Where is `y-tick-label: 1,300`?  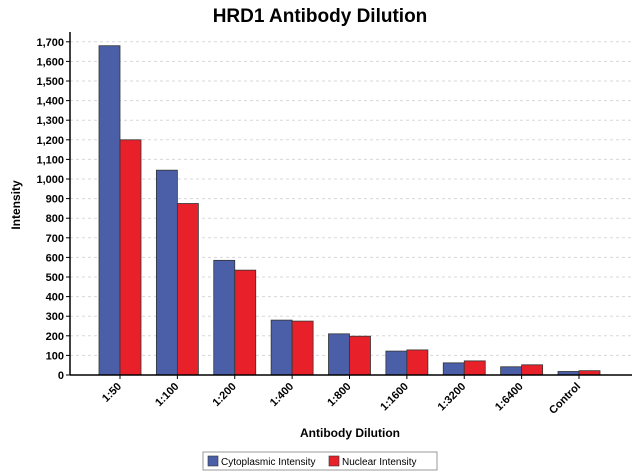
y-tick-label: 1,300 is located at coordinates (50, 121).